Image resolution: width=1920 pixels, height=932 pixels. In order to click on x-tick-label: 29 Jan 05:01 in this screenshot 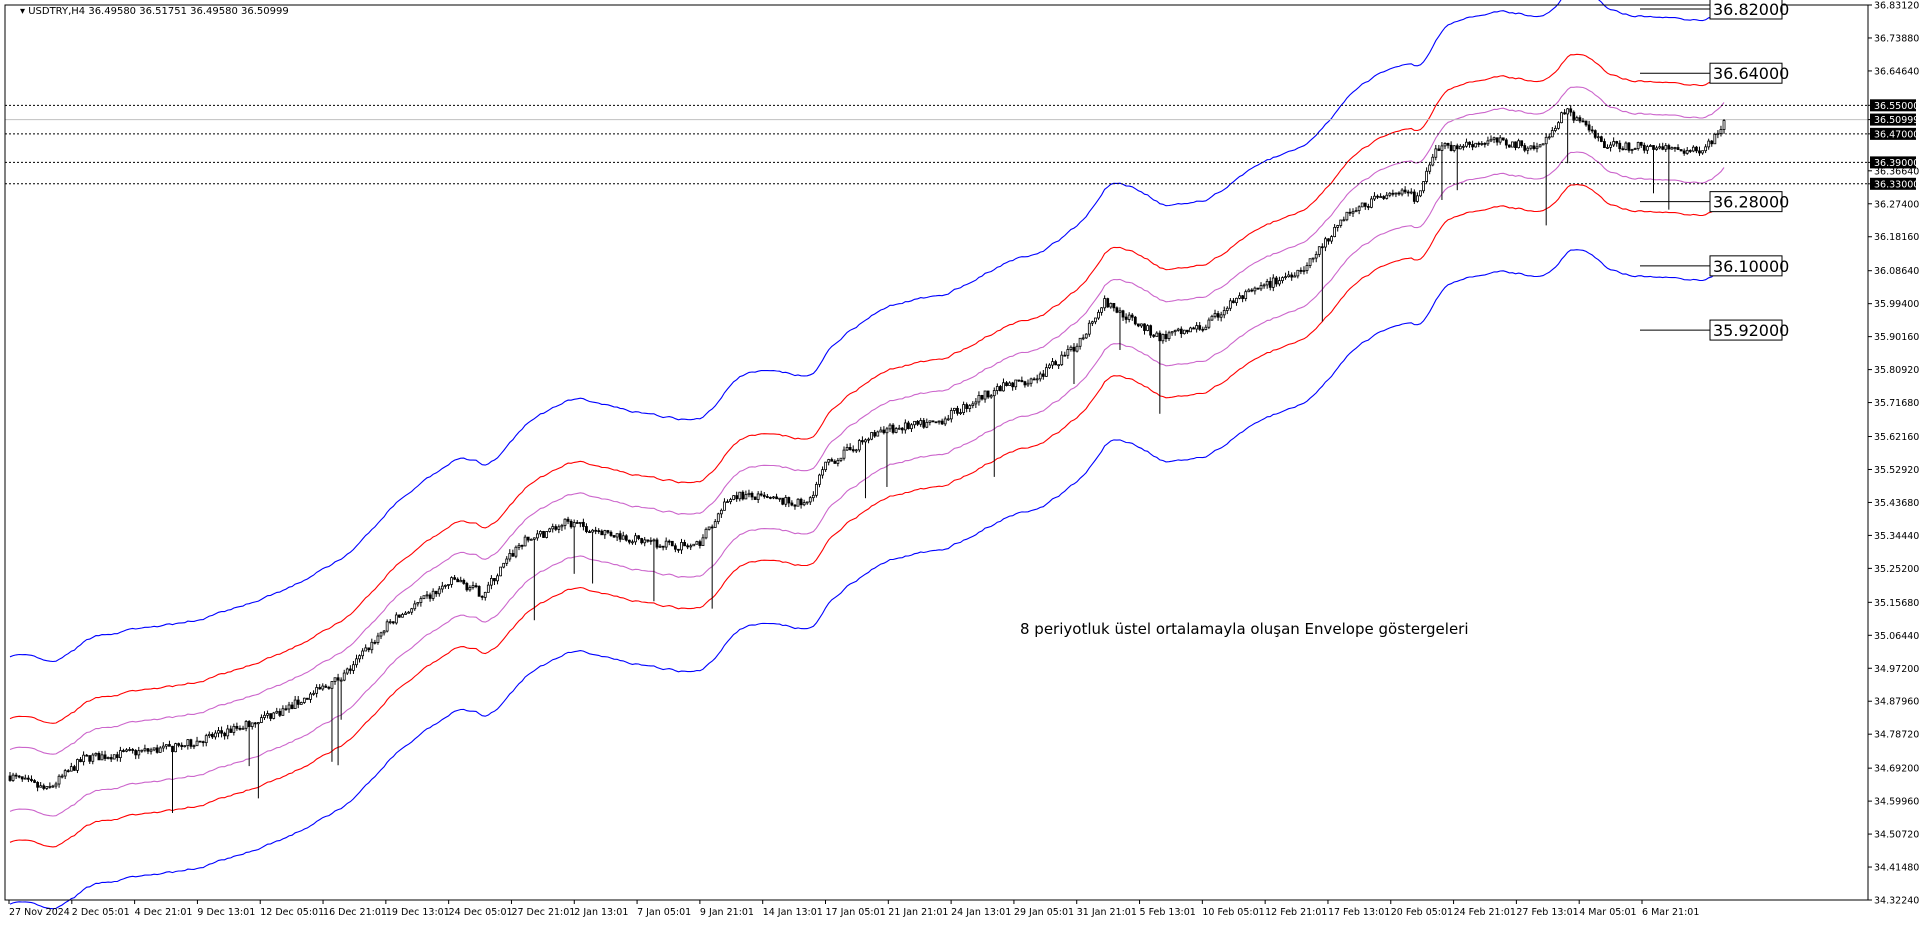, I will do `click(1044, 912)`.